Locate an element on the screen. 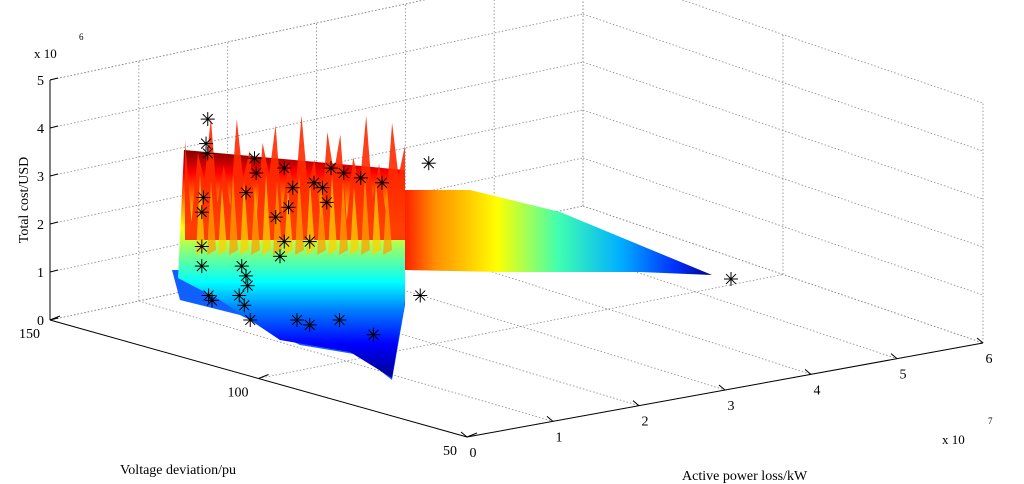 This screenshot has width=1024, height=484. z-axis-label: Total cost/USD is located at coordinates (24, 200).